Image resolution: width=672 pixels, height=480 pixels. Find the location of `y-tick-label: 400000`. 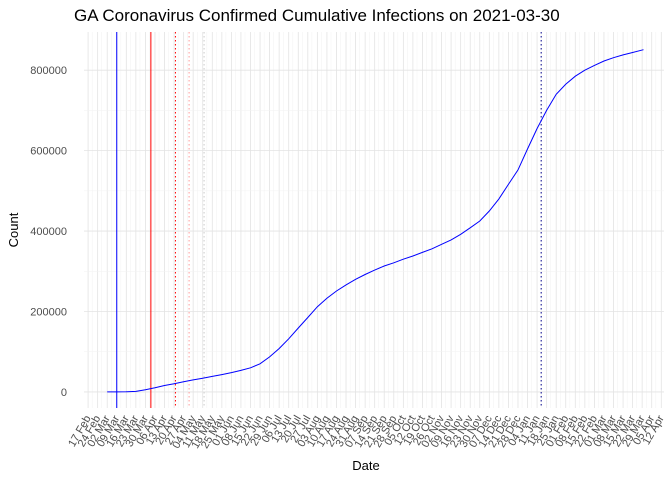

y-tick-label: 400000 is located at coordinates (48, 232).